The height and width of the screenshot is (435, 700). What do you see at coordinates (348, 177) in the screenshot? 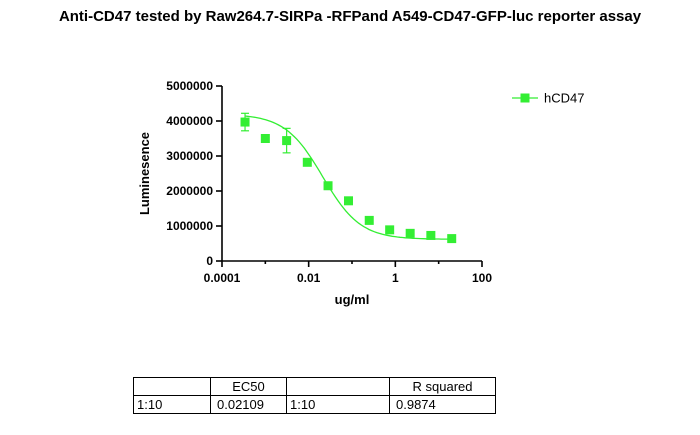
I see `fit-curve` at bounding box center [348, 177].